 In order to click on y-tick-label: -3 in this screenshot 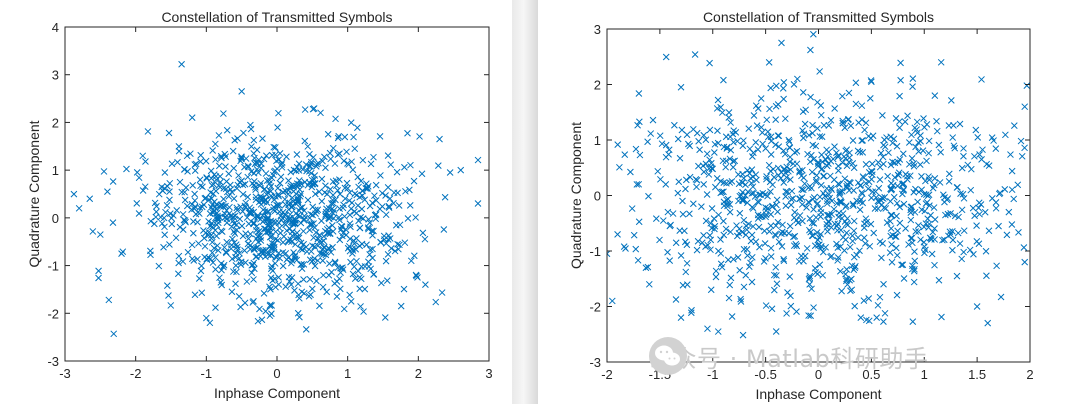, I will do `click(595, 362)`.